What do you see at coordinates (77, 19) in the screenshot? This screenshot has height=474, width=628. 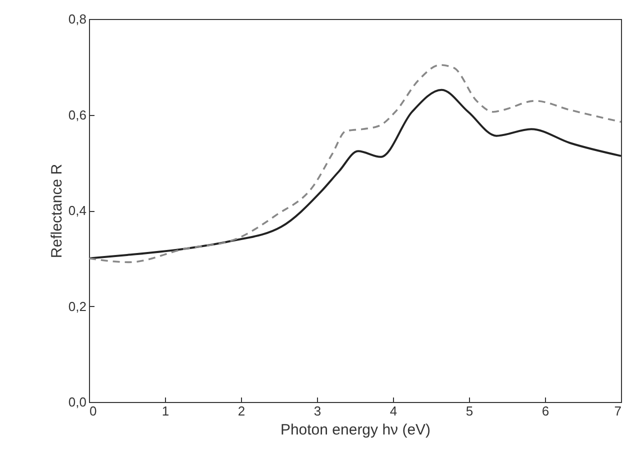 I see `y-tick-label: 0,8` at bounding box center [77, 19].